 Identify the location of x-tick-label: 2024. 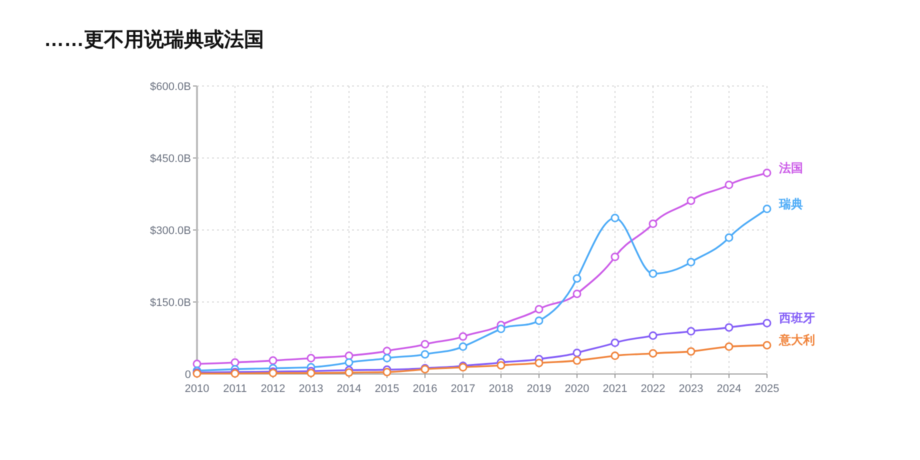
(729, 389).